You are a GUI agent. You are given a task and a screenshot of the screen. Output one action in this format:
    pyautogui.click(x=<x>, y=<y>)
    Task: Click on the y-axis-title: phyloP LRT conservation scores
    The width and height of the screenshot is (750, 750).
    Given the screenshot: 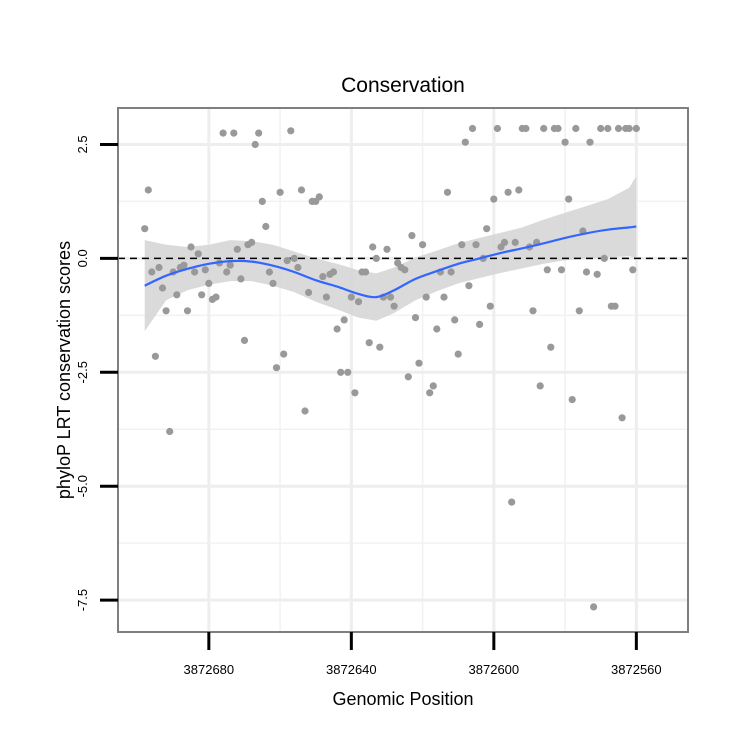 What is the action you would take?
    pyautogui.click(x=64, y=370)
    